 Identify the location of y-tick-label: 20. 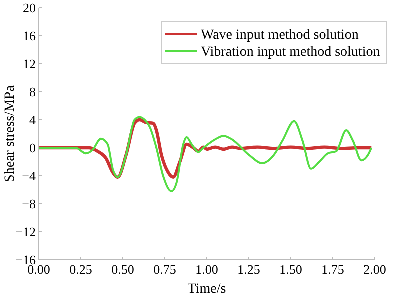
(29, 8).